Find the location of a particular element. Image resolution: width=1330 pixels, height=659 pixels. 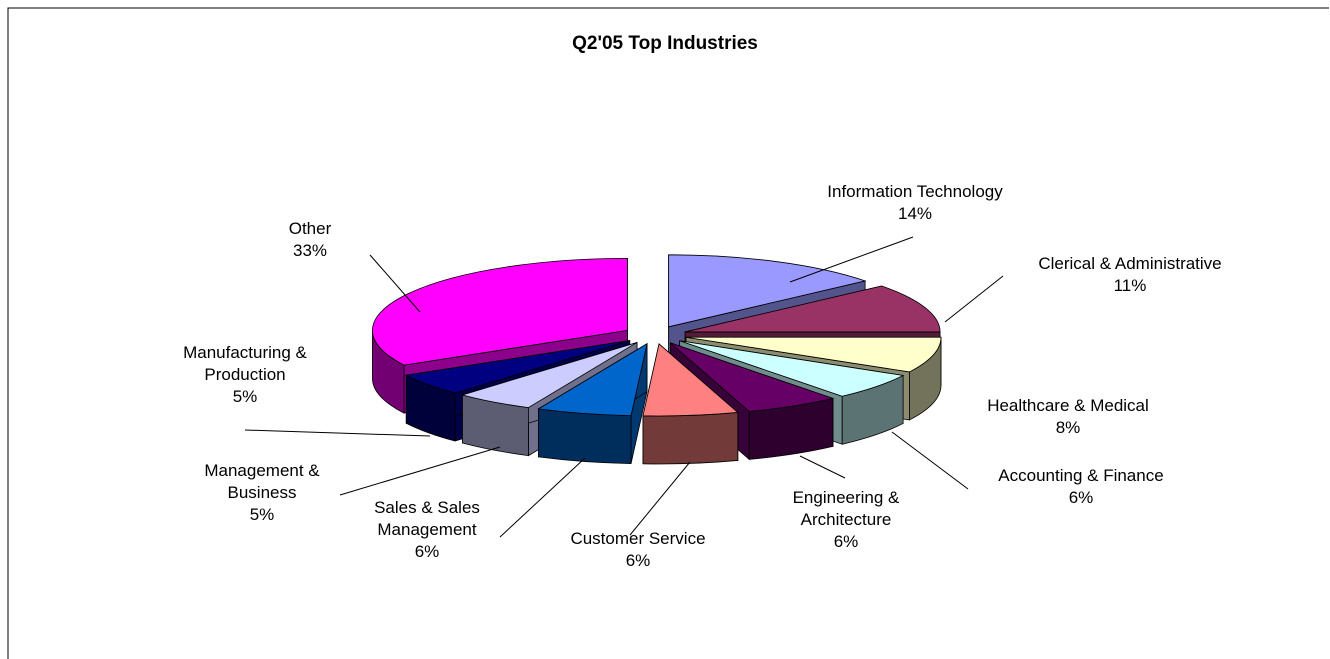

data-label: Sales & Sales Management 6% is located at coordinates (427, 530).